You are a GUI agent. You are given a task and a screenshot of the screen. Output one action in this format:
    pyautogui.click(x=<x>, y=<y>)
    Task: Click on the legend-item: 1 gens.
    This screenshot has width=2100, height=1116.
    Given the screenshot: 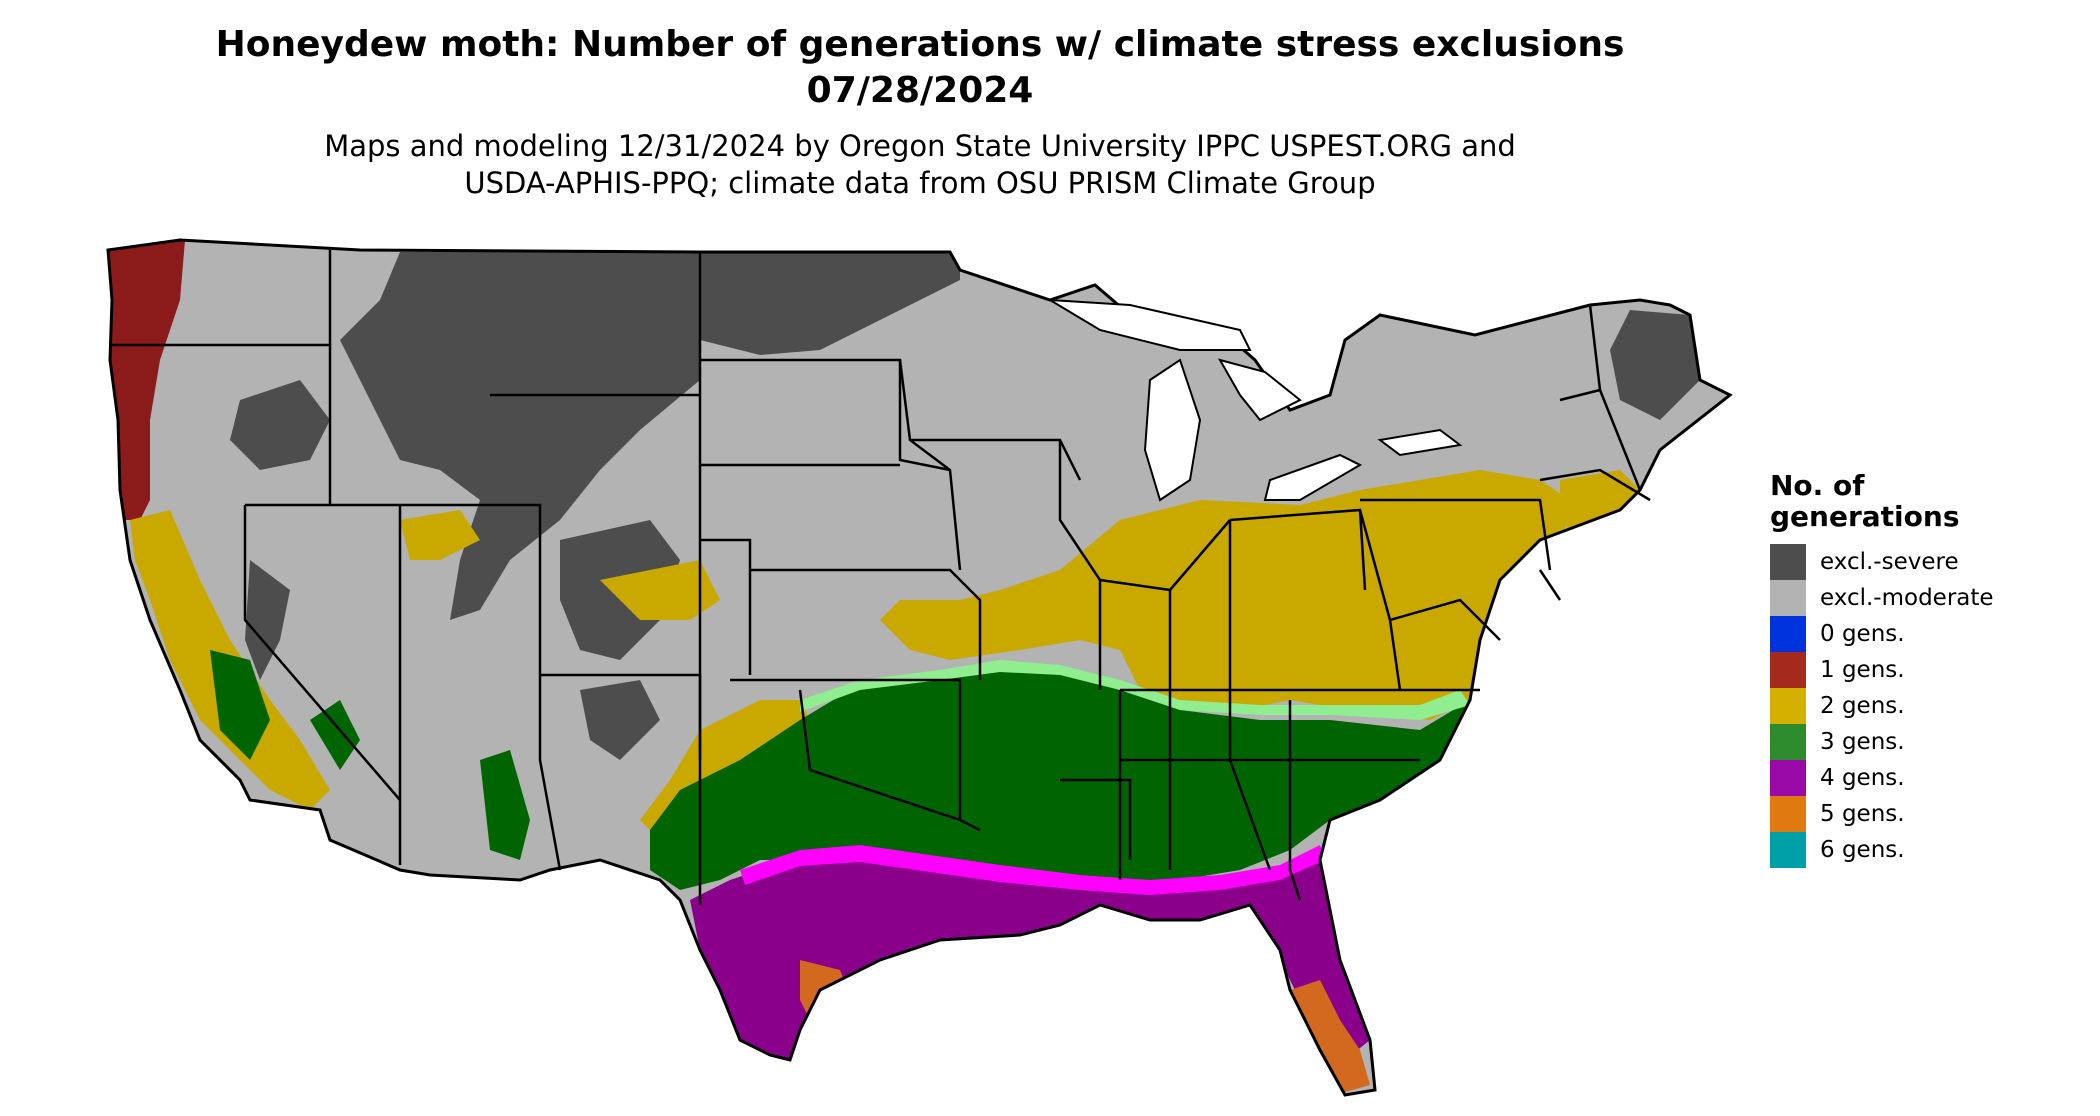 What is the action you would take?
    pyautogui.click(x=1882, y=670)
    